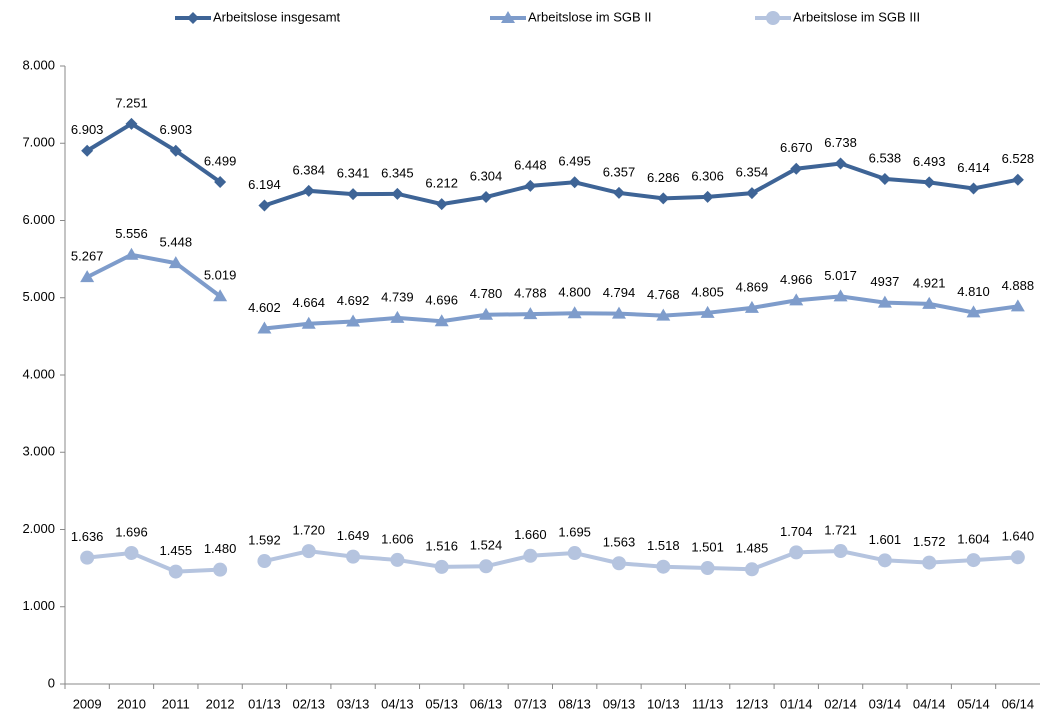  I want to click on data-label: 6.384, so click(308, 169).